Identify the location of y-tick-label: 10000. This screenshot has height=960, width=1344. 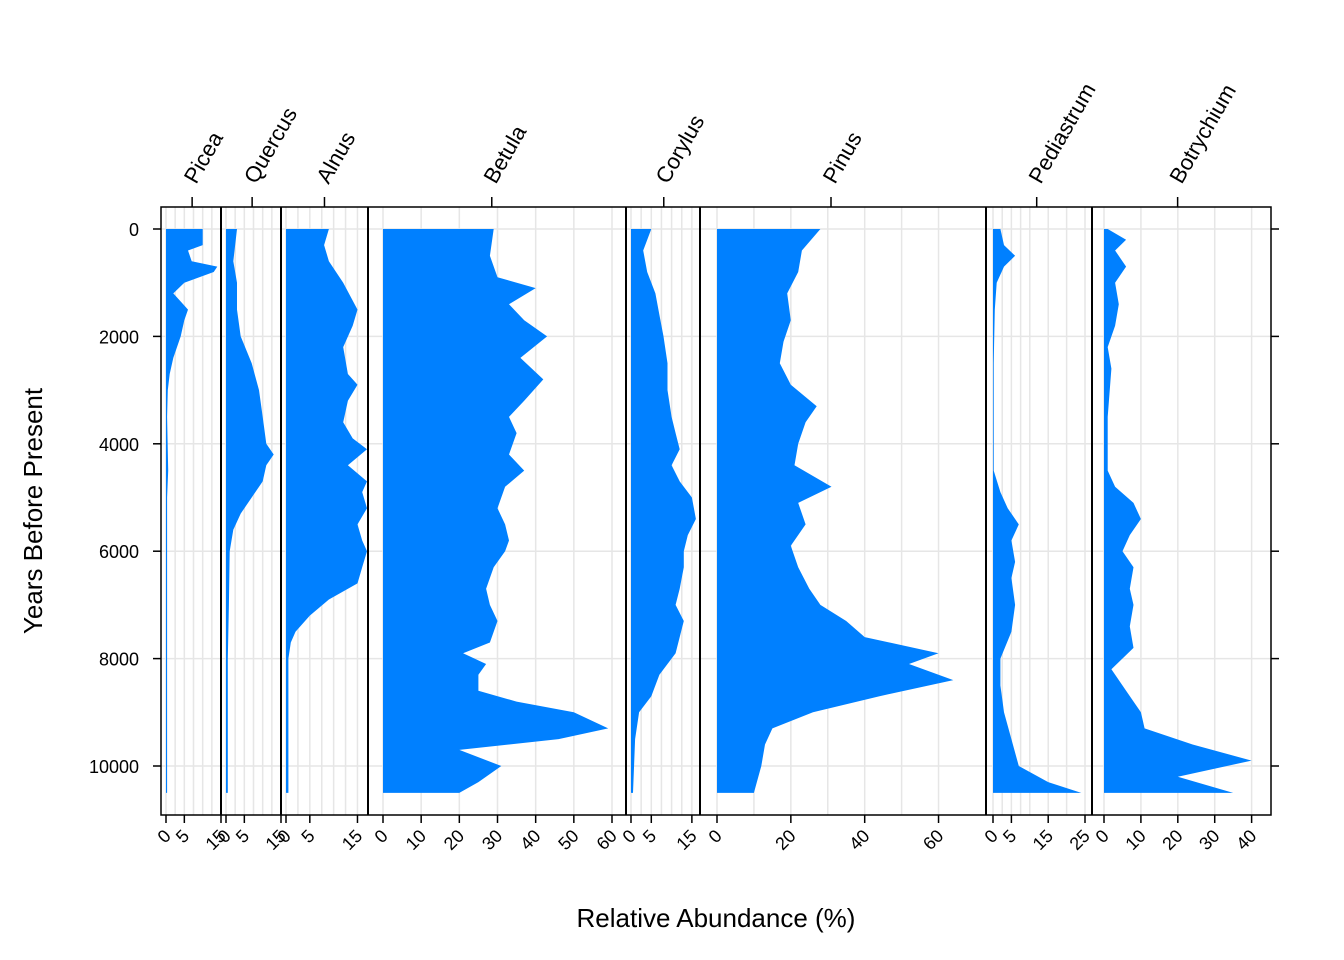
(114, 767).